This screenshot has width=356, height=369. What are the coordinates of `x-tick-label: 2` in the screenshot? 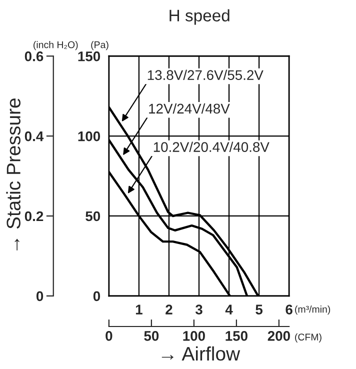 It's located at (169, 309).